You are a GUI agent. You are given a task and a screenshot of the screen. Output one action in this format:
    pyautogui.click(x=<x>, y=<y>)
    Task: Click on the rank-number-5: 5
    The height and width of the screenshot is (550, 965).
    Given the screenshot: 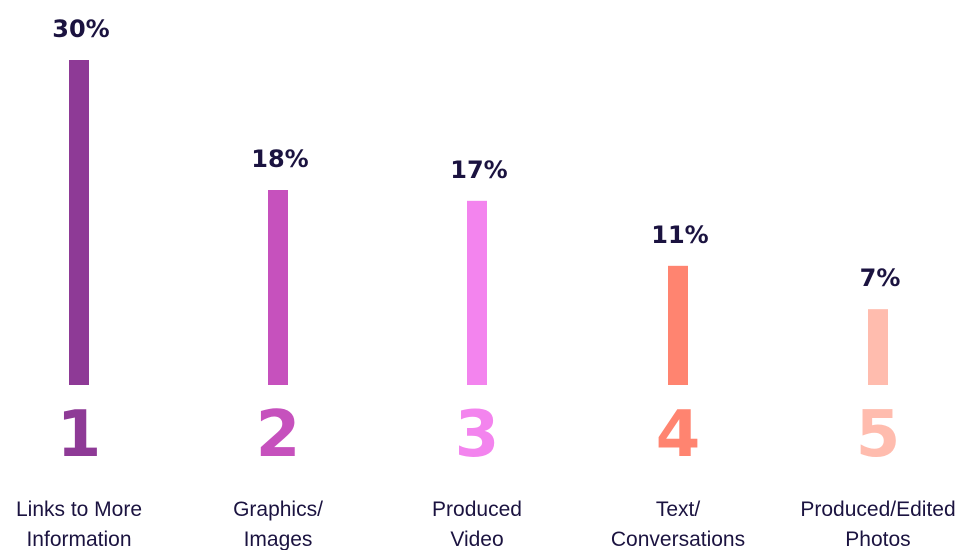 What is the action you would take?
    pyautogui.click(x=878, y=435)
    